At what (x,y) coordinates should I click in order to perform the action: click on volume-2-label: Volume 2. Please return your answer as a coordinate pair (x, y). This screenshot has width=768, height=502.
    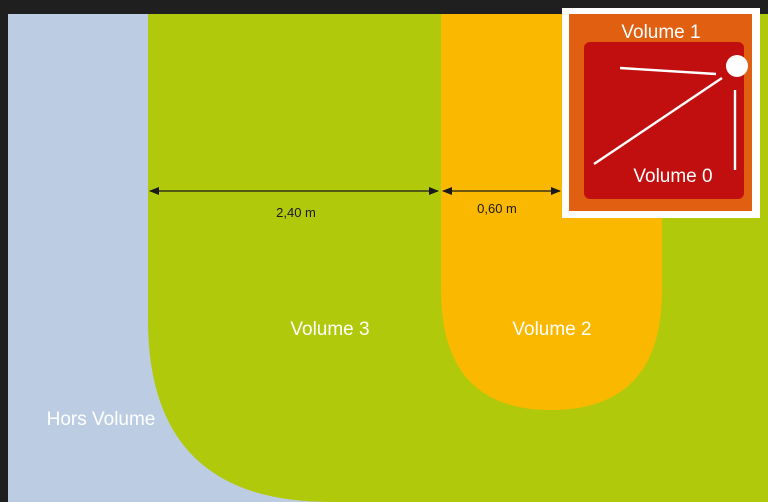
    Looking at the image, I should click on (551, 329).